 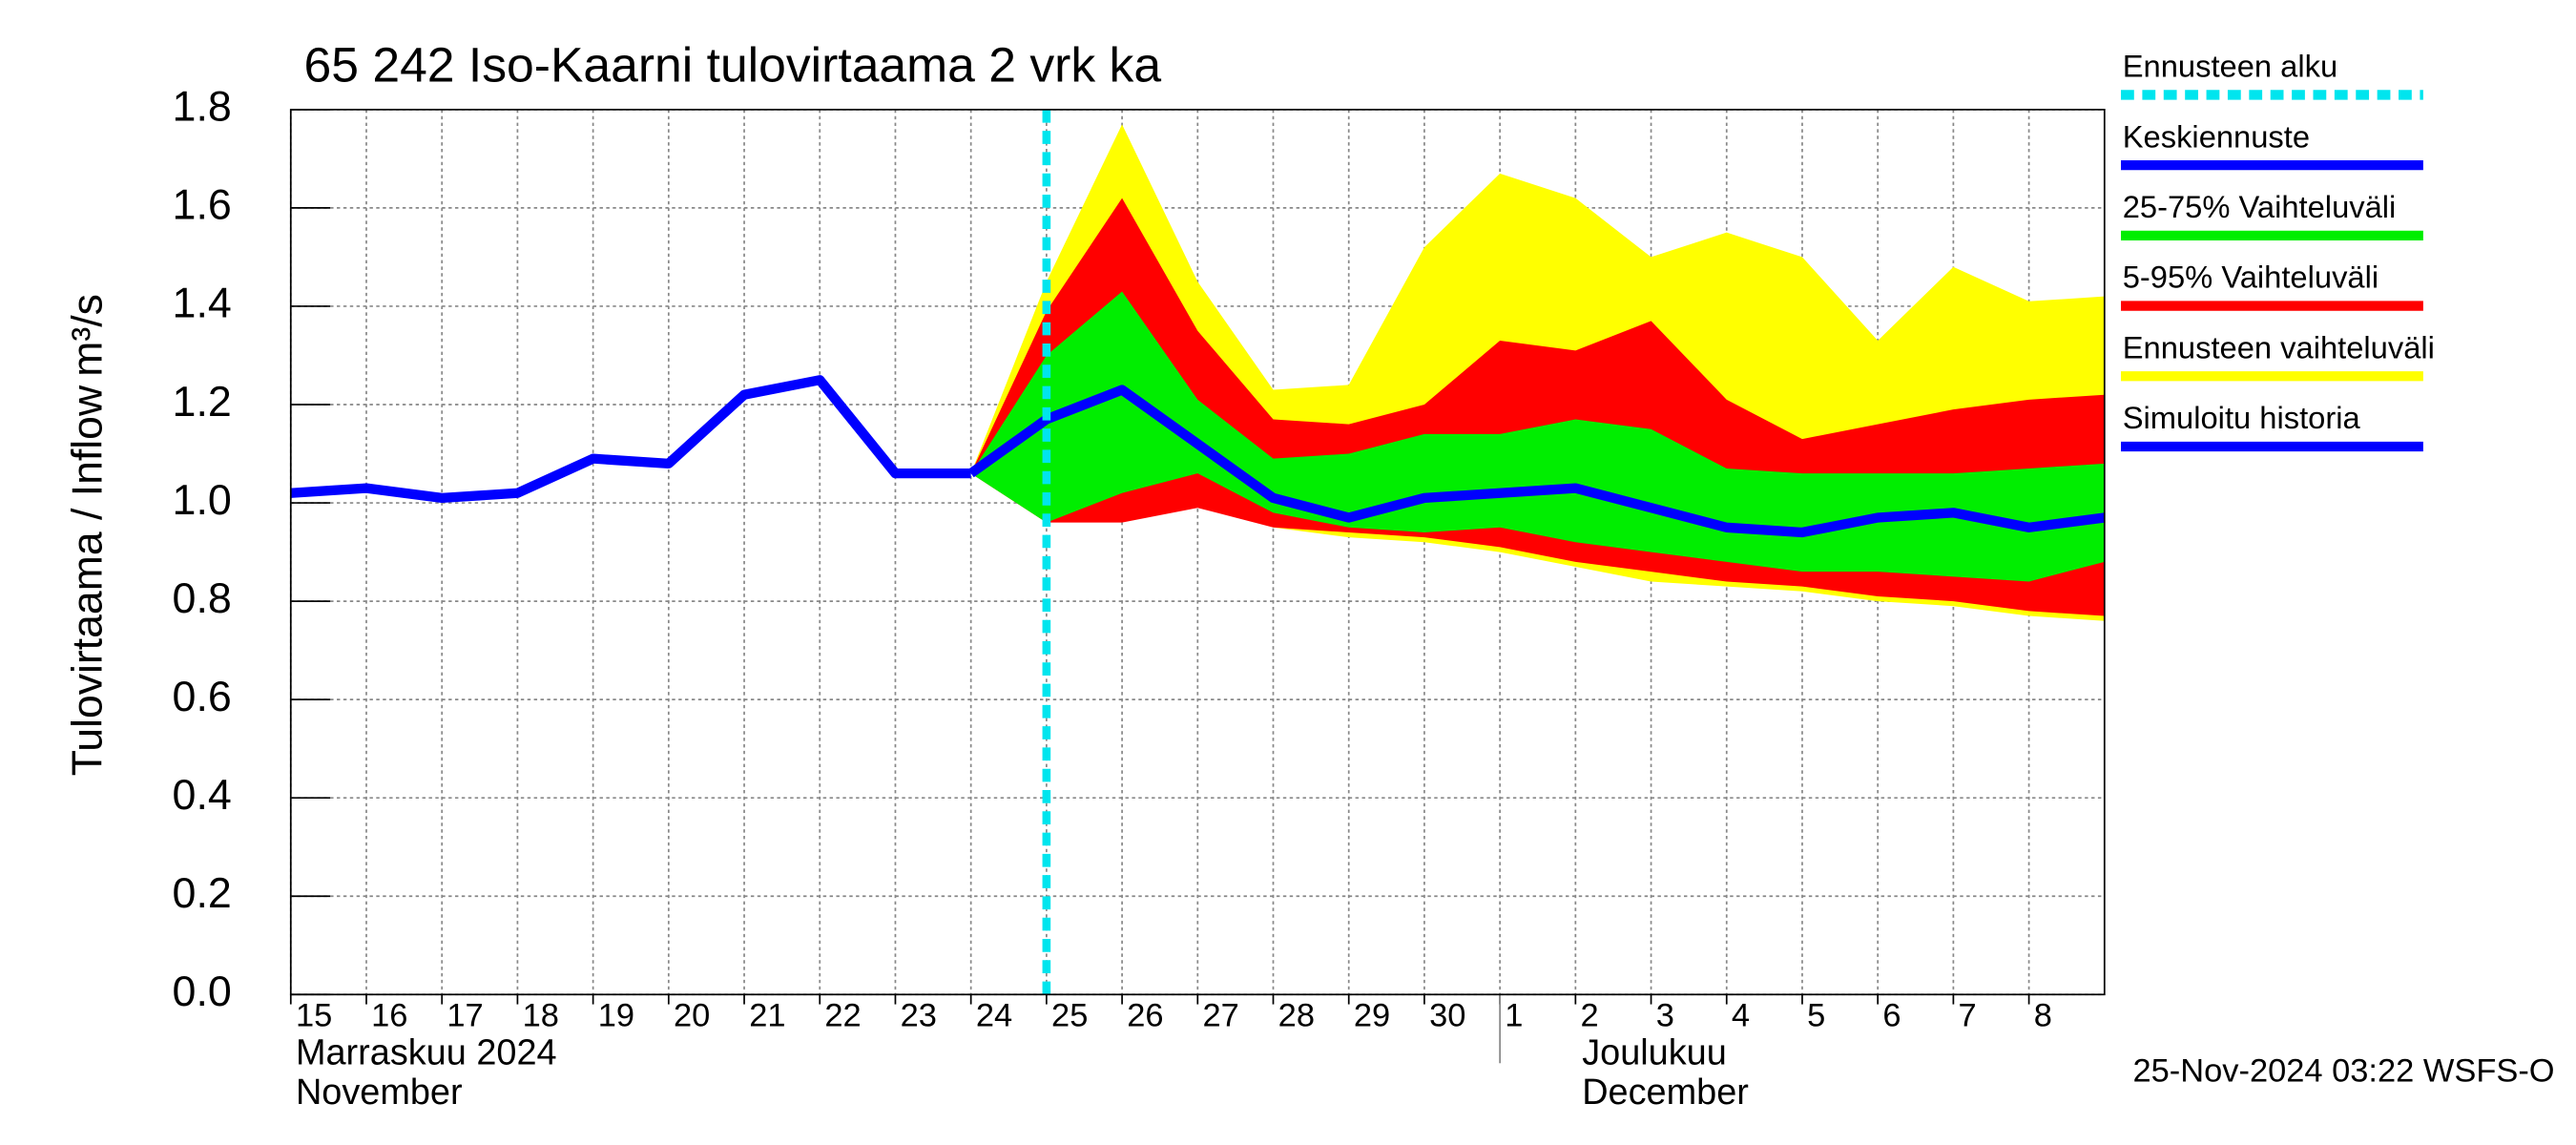 What do you see at coordinates (202, 107) in the screenshot?
I see `y-tick-label: 1.8` at bounding box center [202, 107].